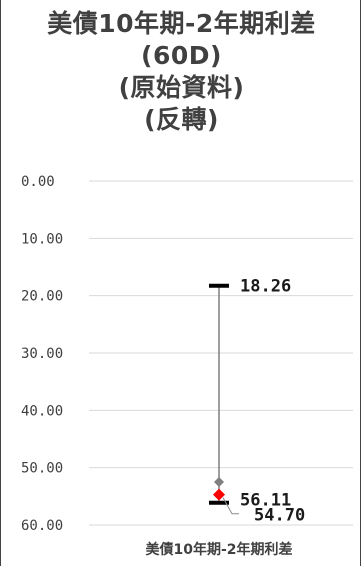 This screenshot has height=566, width=361. Describe the element at coordinates (219, 482) in the screenshot. I see `median-marker` at that location.